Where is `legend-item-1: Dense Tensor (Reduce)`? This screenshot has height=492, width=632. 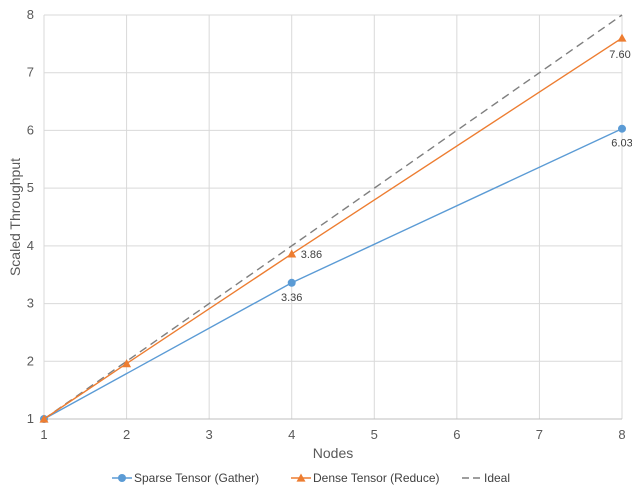
legend-item-1: Dense Tensor (Reduce) is located at coordinates (365, 478).